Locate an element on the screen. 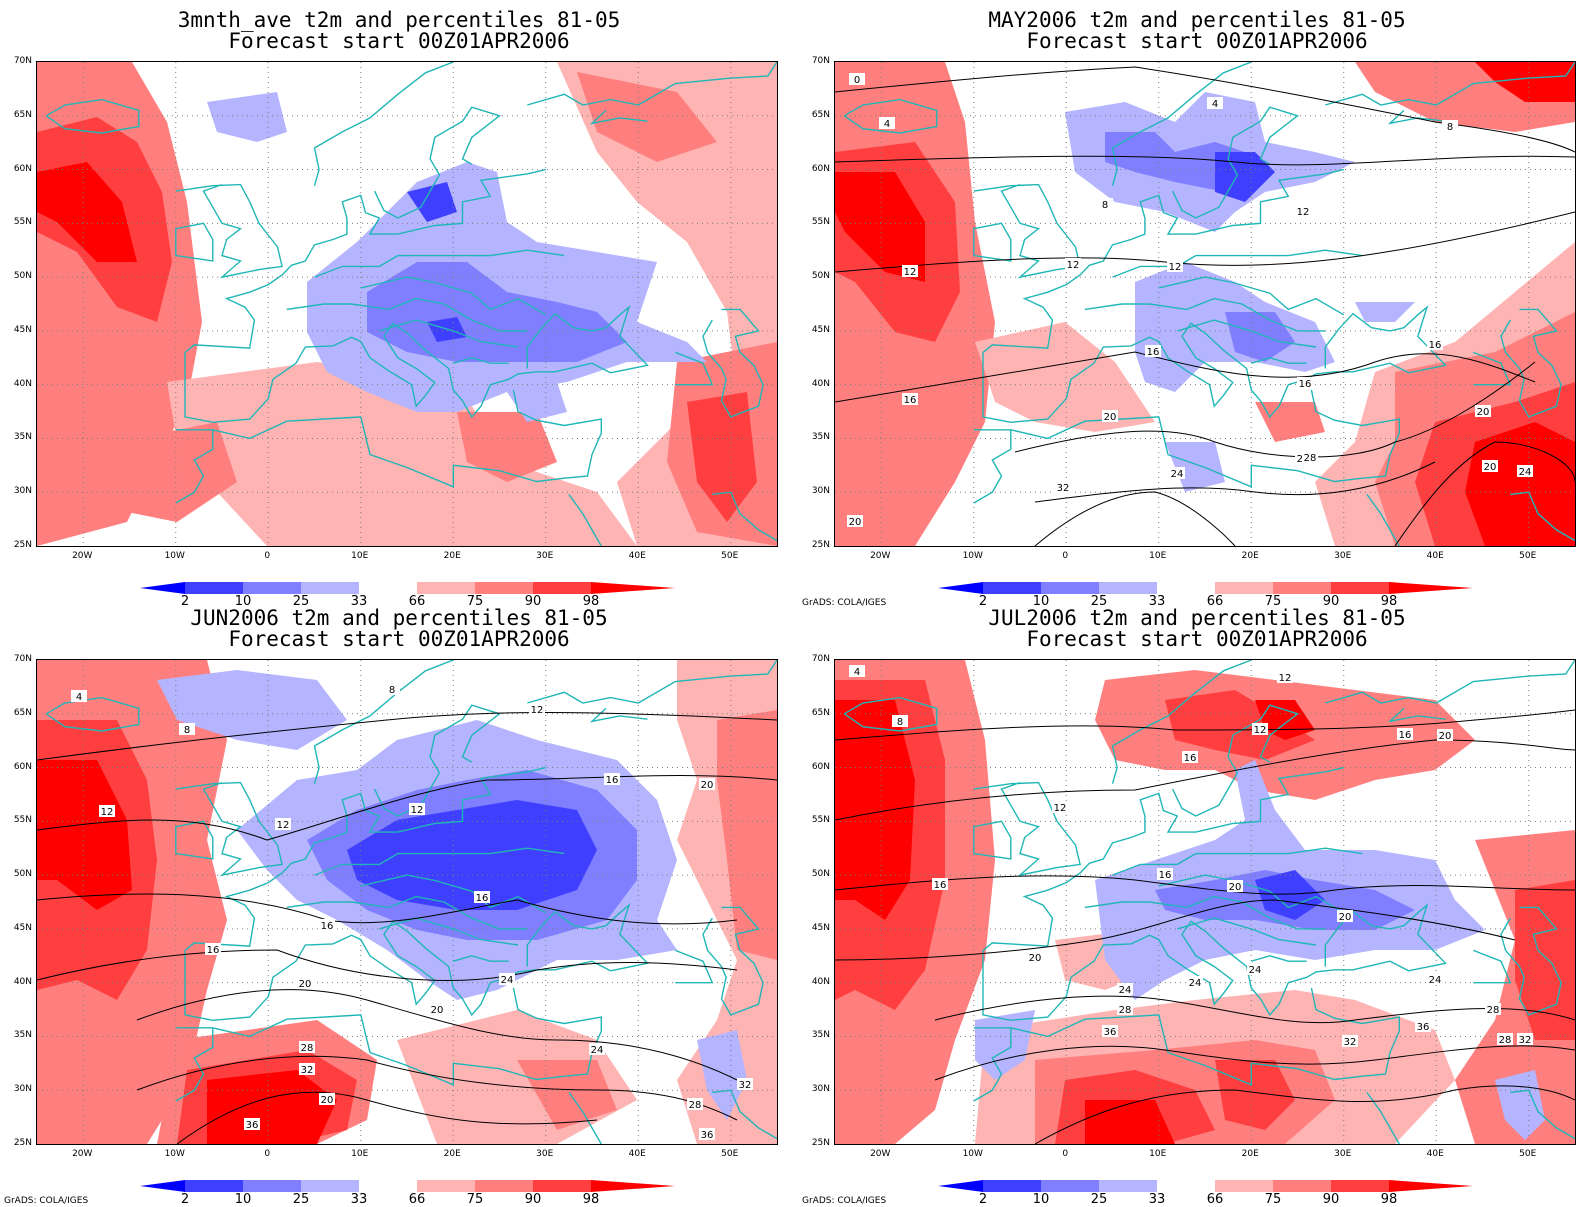  lat-label: 70N is located at coordinates (22, 61).